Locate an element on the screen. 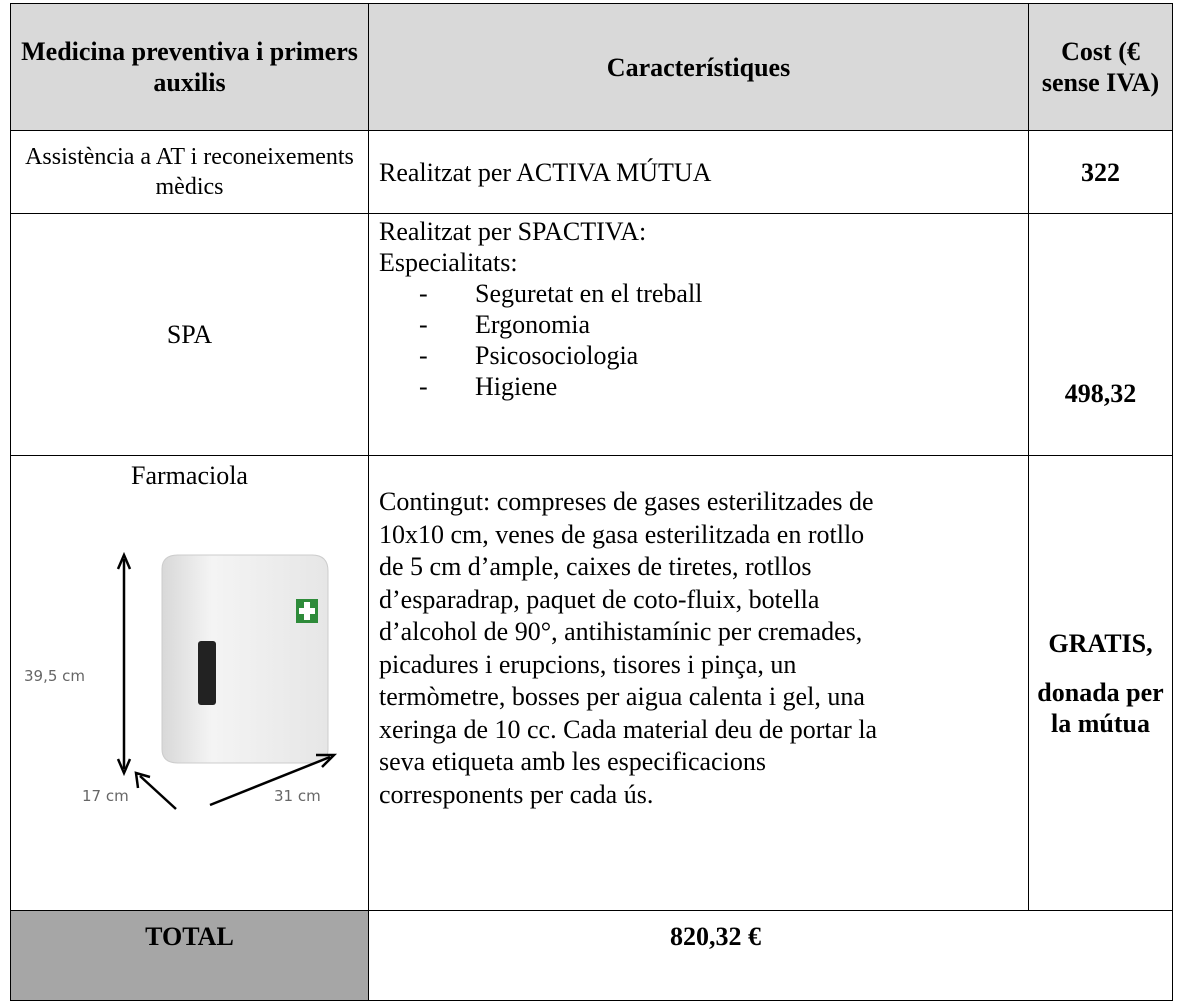 The height and width of the screenshot is (1005, 1177). name-cell: Farmaciola 39,5 cm 17 cm 31 cm is located at coordinates (189, 683).